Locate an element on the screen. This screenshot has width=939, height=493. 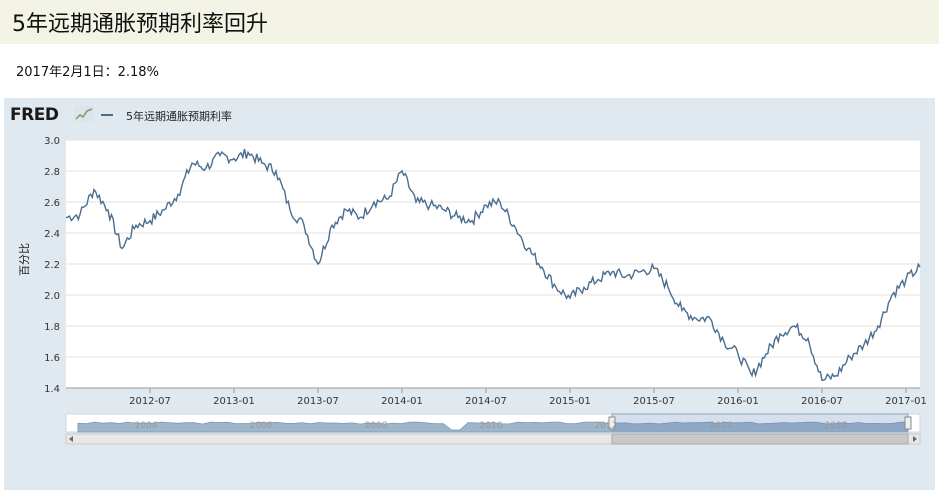
y-tick-label: 1.8 is located at coordinates (52, 327).